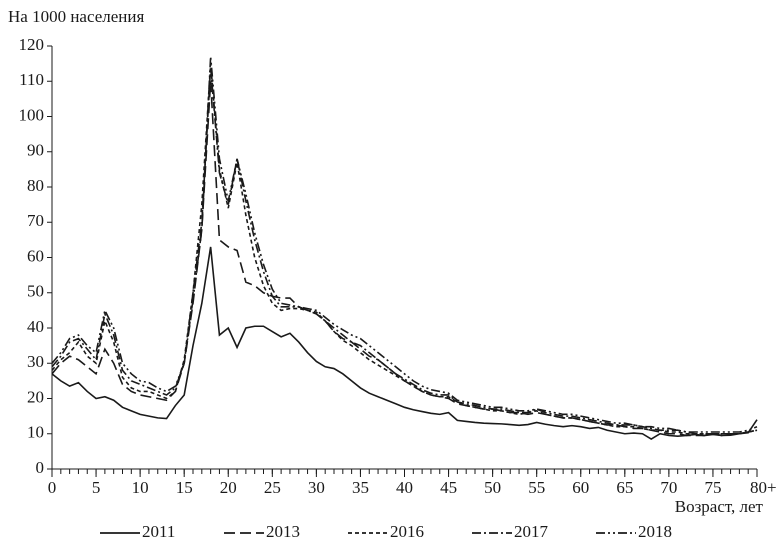 The image size is (781, 549). What do you see at coordinates (407, 531) in the screenshot?
I see `legend-label: 2016` at bounding box center [407, 531].